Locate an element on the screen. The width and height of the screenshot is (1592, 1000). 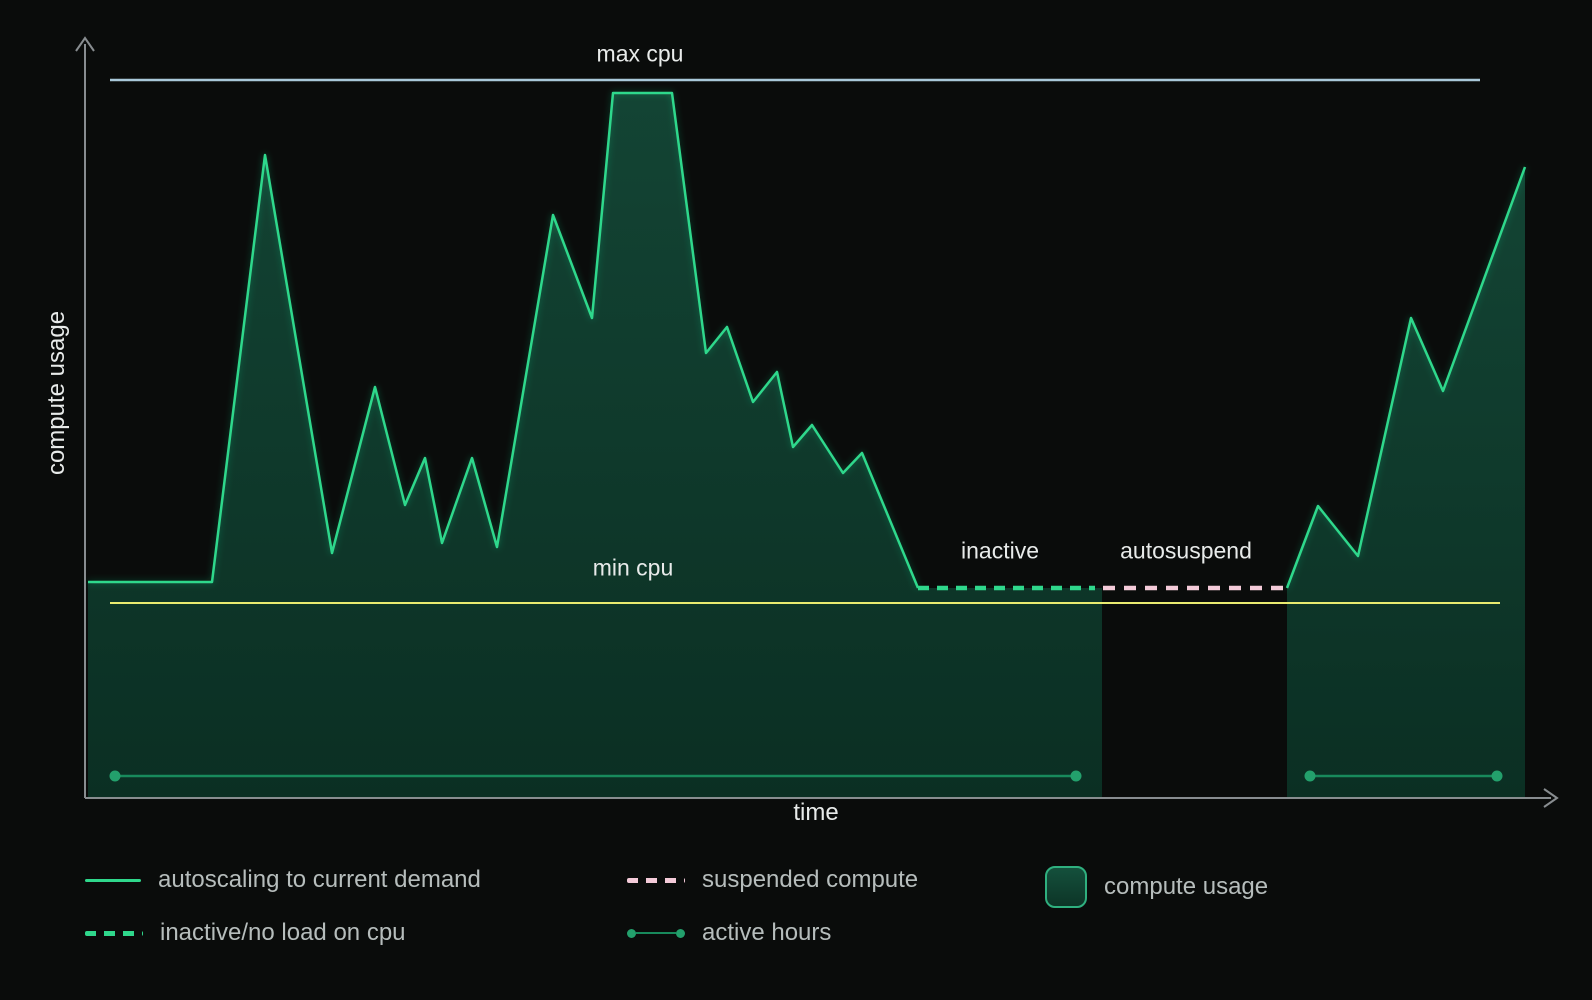
inactive-label: inactive is located at coordinates (1000, 550).